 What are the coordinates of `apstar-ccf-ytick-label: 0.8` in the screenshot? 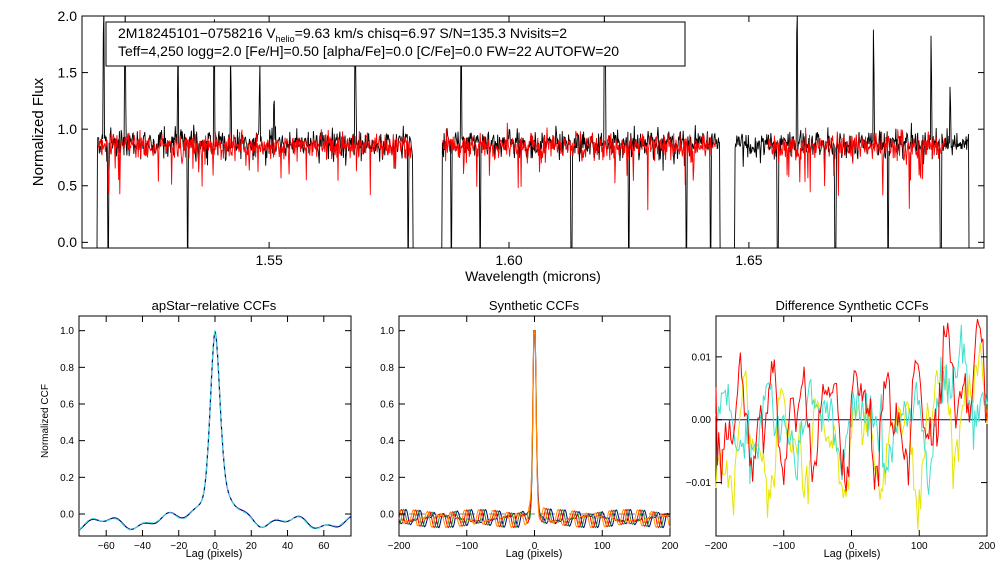 It's located at (67, 368).